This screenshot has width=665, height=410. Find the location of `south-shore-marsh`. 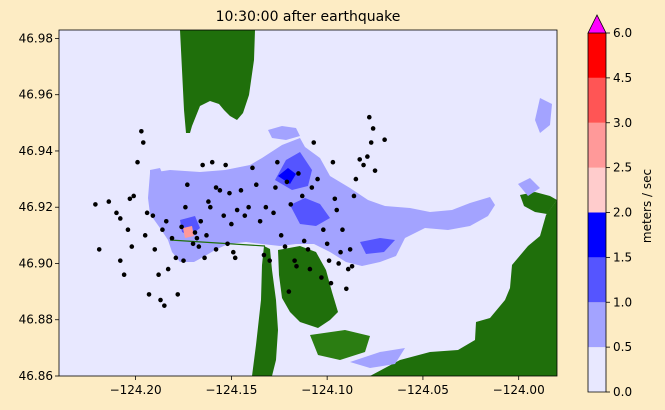

south-shore-marsh is located at coordinates (340, 345).